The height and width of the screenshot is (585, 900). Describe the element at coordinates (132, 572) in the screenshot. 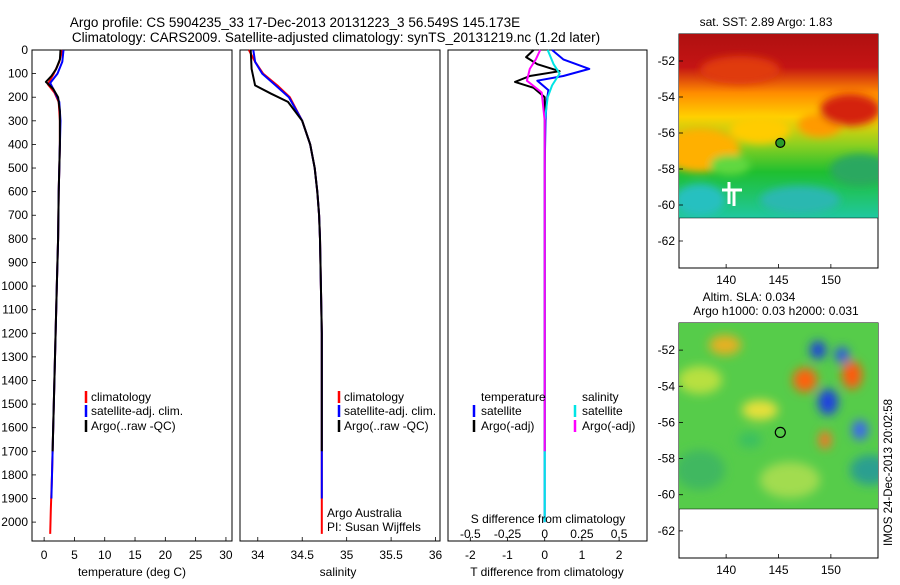

I see `temperature-xlabel: temperature (deg C)` at that location.